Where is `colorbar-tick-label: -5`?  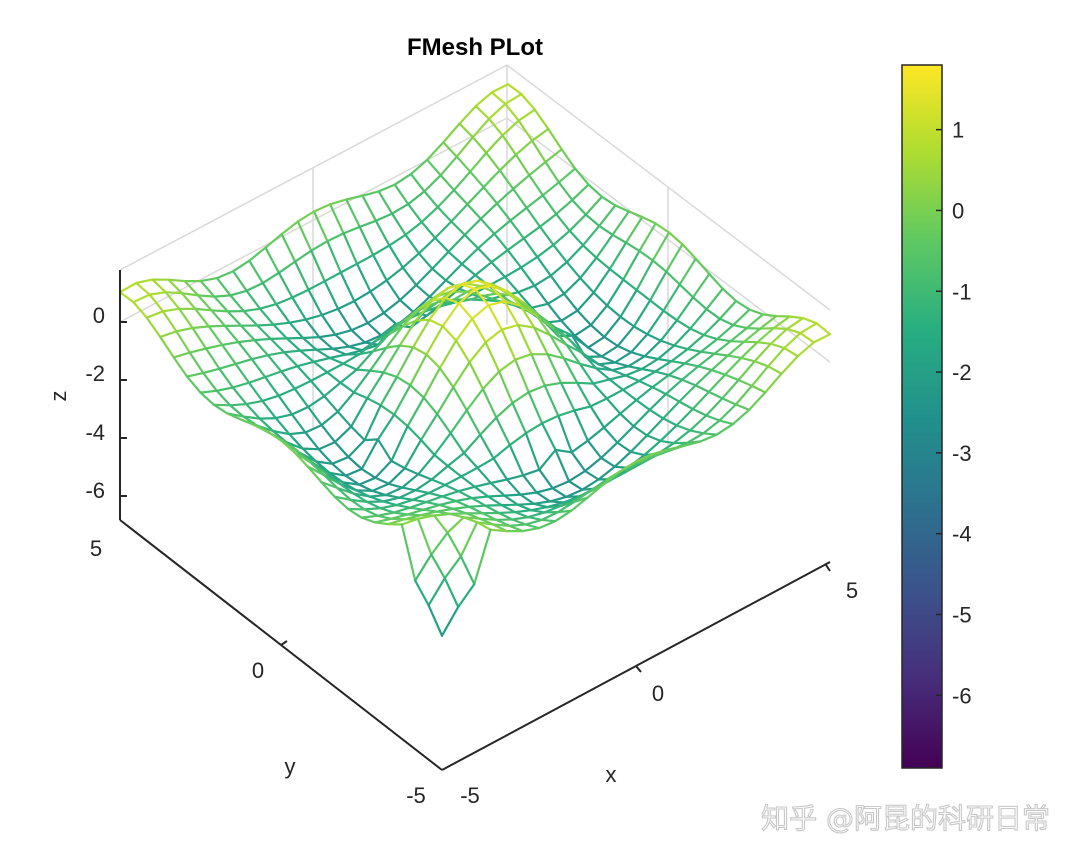
colorbar-tick-label: -5 is located at coordinates (962, 614).